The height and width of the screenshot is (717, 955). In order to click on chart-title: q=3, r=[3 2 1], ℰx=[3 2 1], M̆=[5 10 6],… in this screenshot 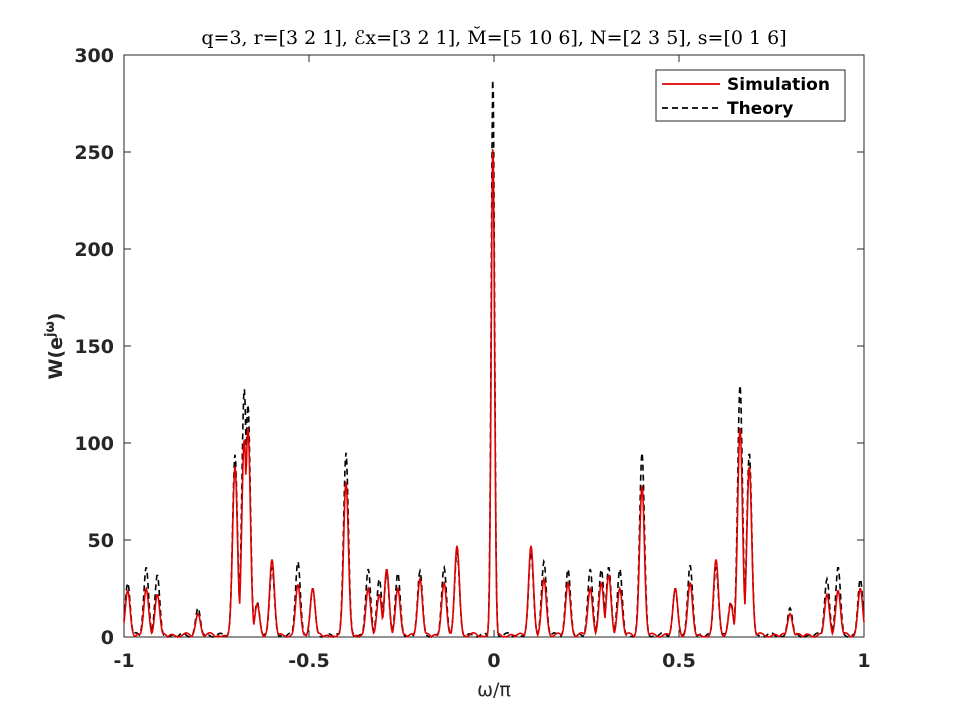, I will do `click(493, 38)`.